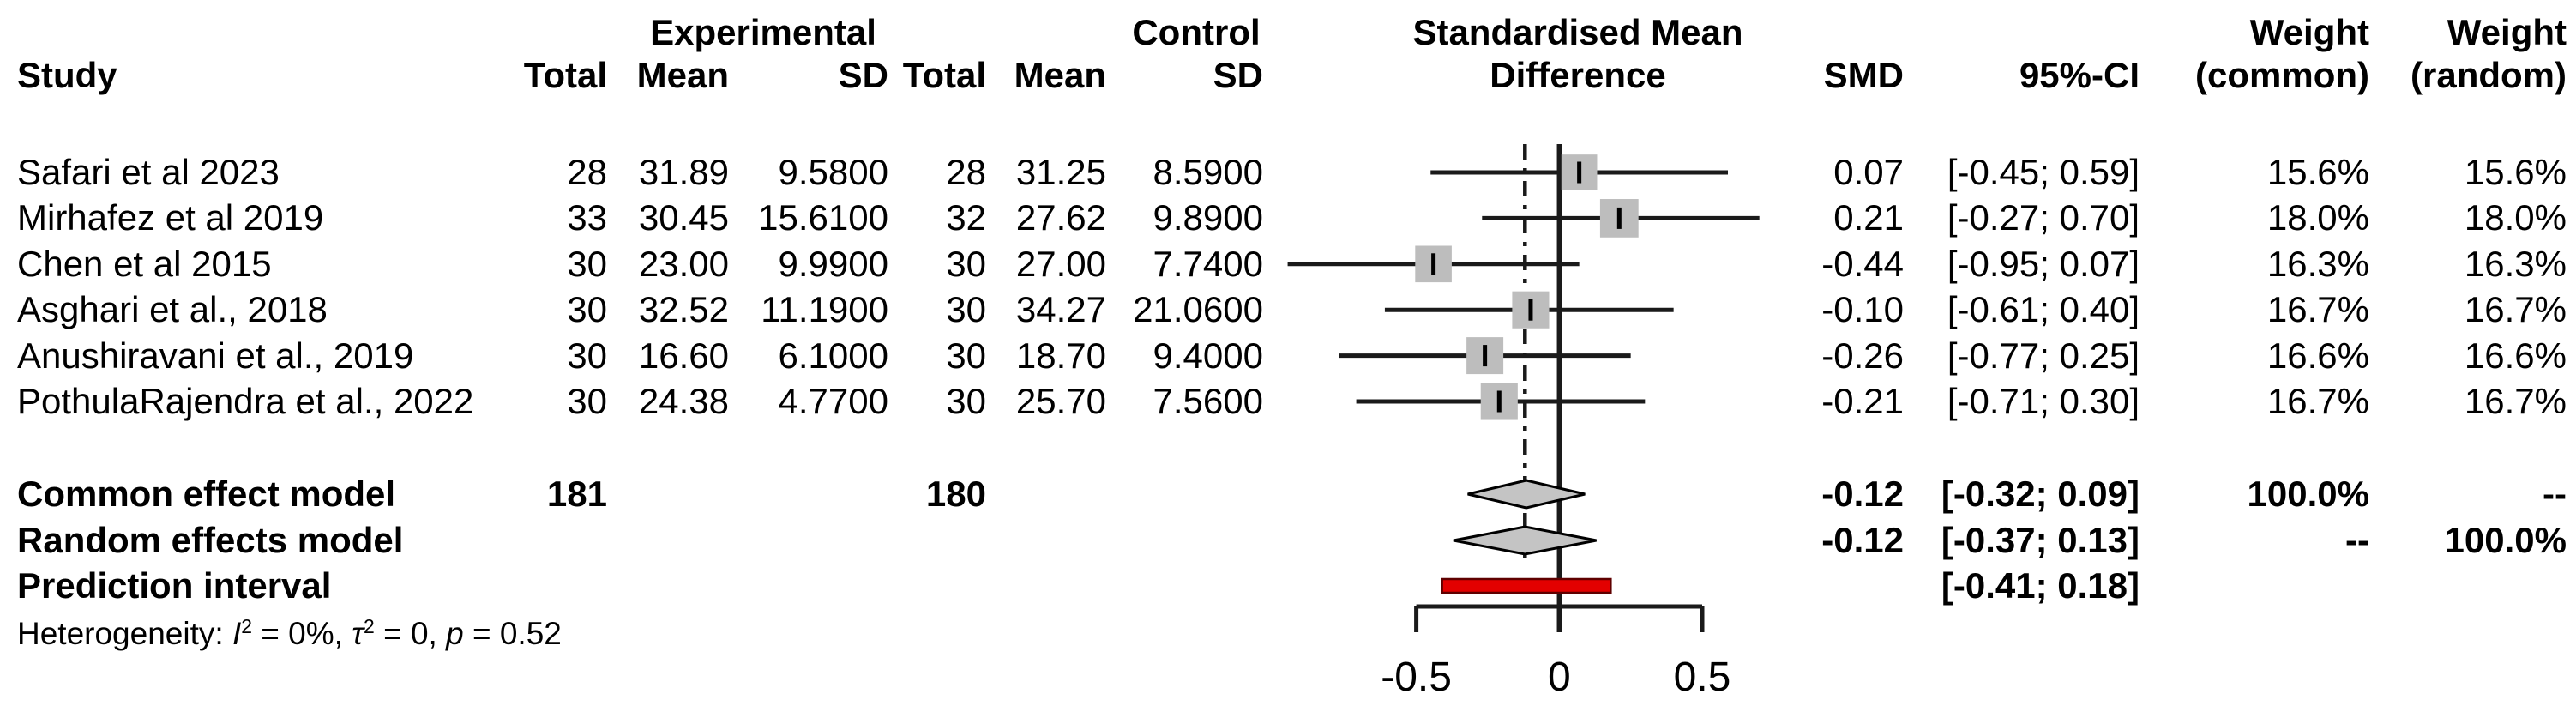 The height and width of the screenshot is (718, 2576). I want to click on summary-ci-value: [-0.41; 0.18], so click(2040, 585).